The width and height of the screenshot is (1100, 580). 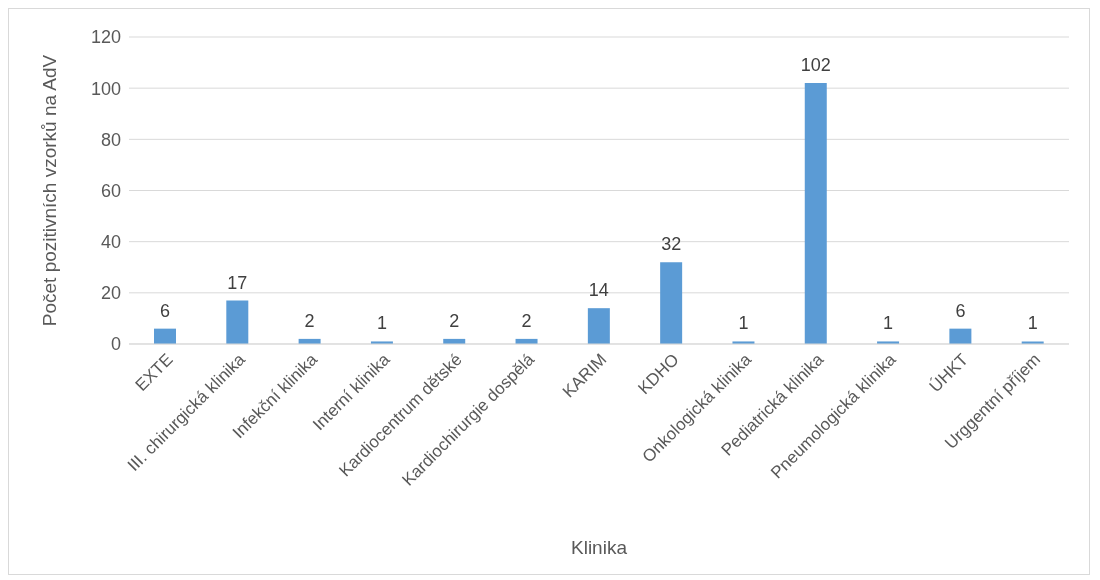 What do you see at coordinates (598, 290) in the screenshot?
I see `data-label: 14` at bounding box center [598, 290].